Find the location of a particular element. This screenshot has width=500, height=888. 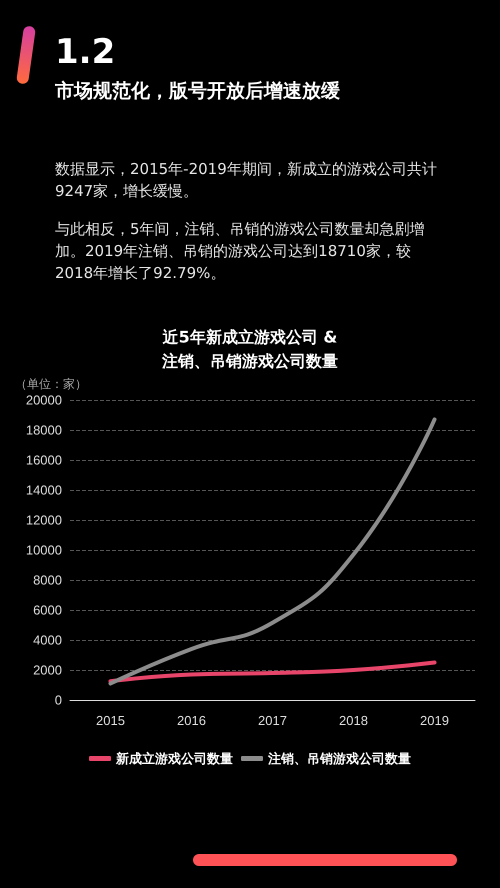

y-tick-label: 10000 is located at coordinates (44, 550).